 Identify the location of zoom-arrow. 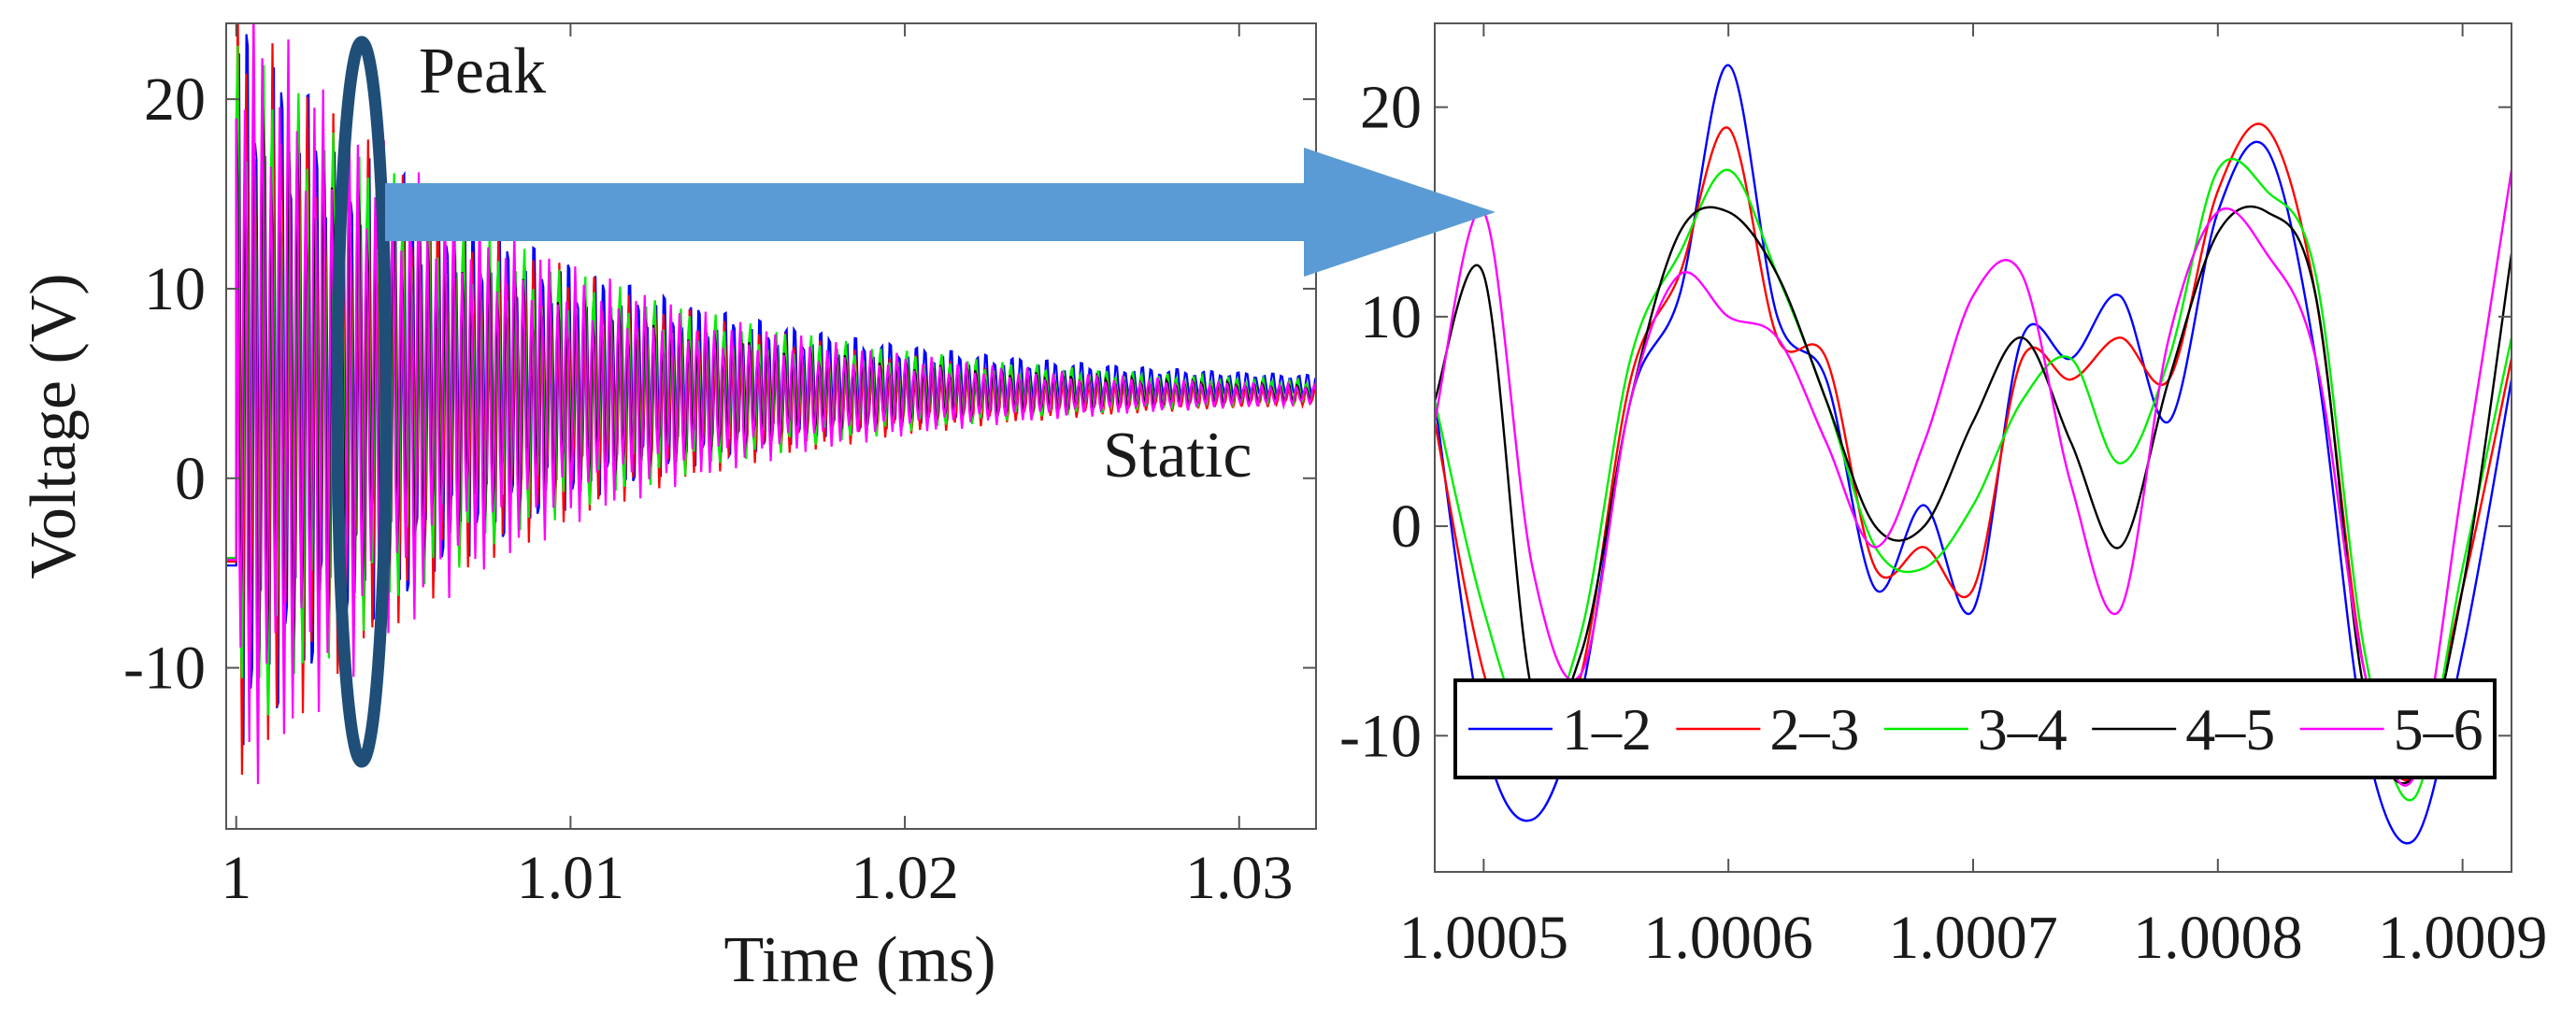
(940, 213).